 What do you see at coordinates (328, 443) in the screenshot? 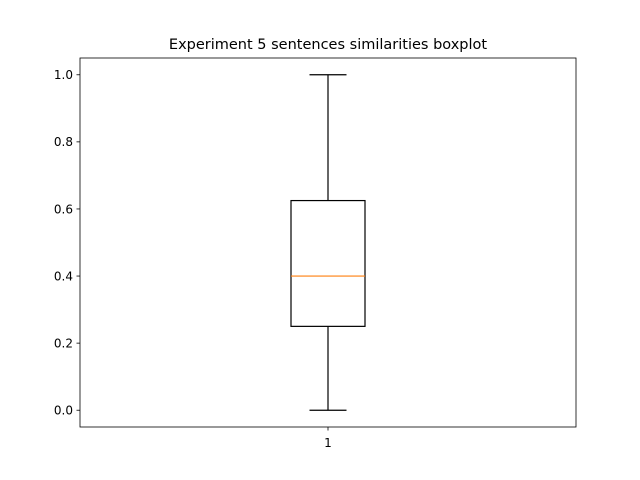
I see `x-tick-label: 1` at bounding box center [328, 443].